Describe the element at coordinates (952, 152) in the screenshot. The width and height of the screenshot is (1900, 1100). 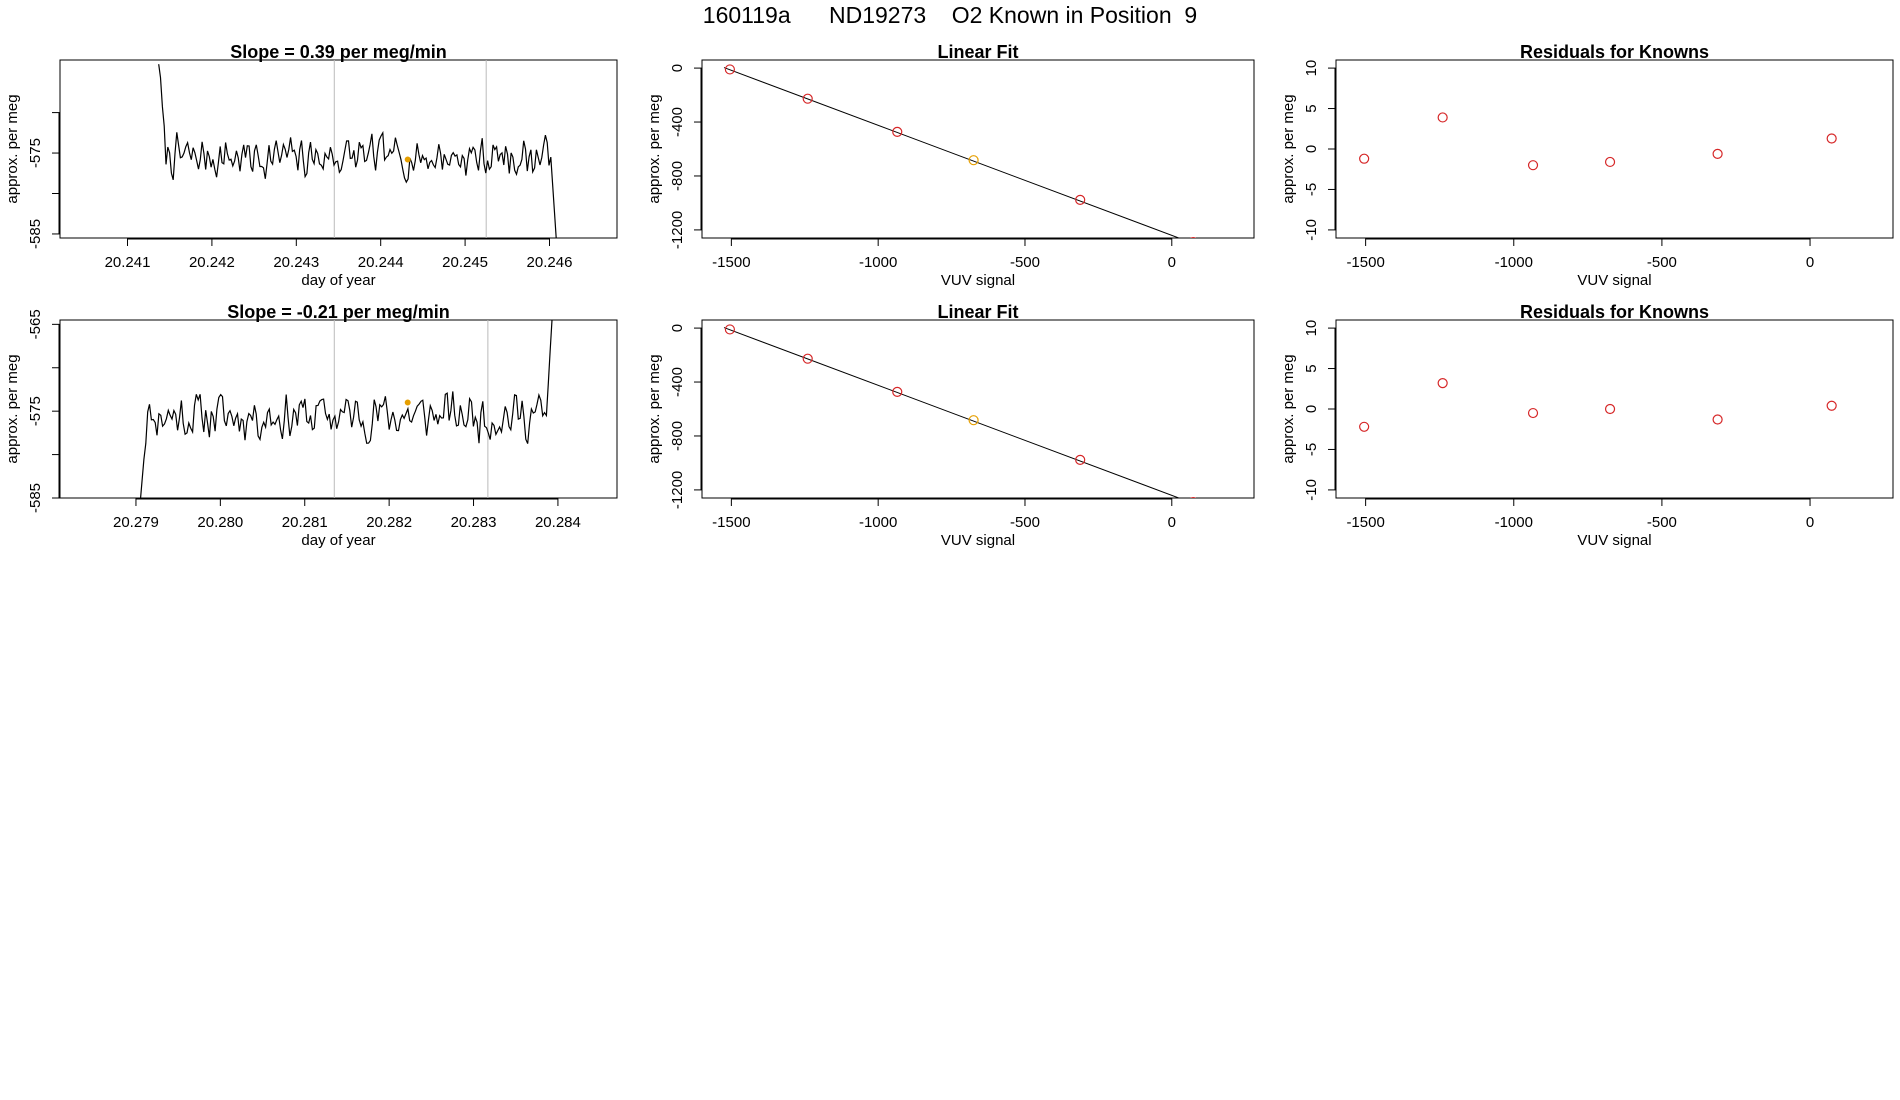
I see `fit-line` at that location.